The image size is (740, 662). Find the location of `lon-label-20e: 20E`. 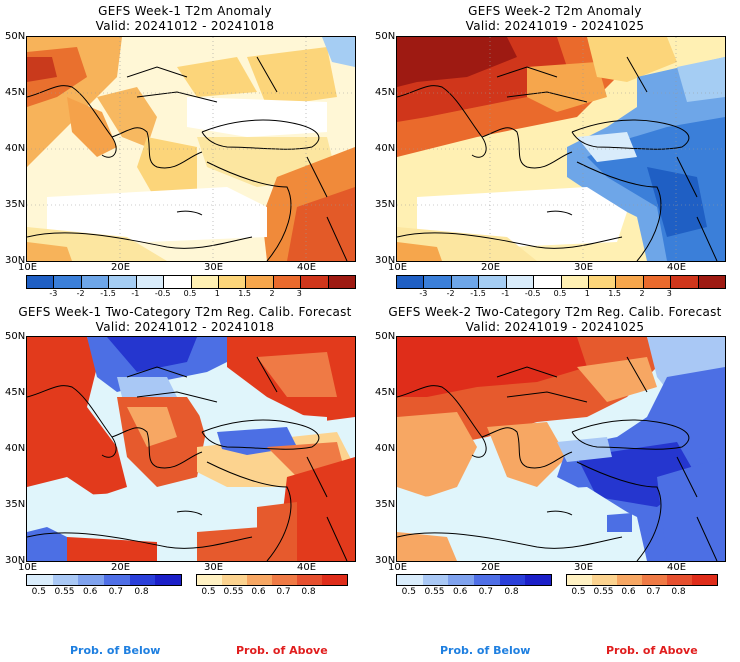

lon-label-20e: 20E is located at coordinates (491, 567).